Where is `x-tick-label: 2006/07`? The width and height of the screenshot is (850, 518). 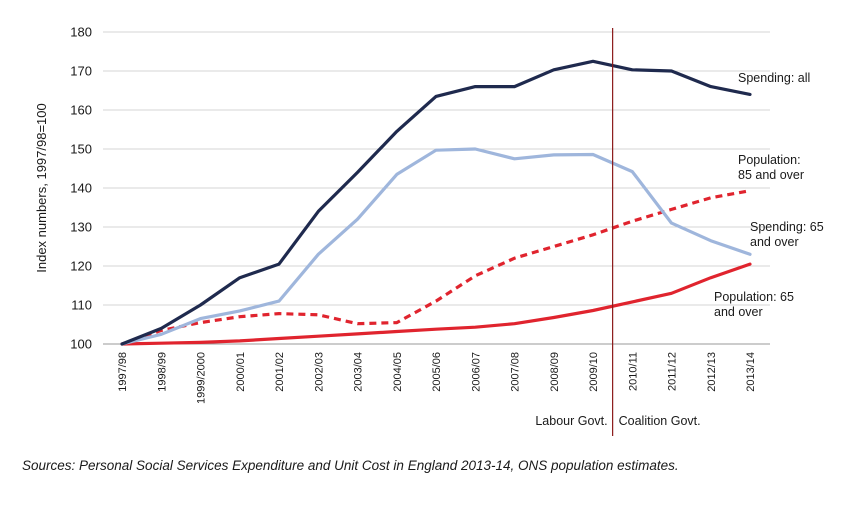
x-tick-label: 2006/07 is located at coordinates (476, 372).